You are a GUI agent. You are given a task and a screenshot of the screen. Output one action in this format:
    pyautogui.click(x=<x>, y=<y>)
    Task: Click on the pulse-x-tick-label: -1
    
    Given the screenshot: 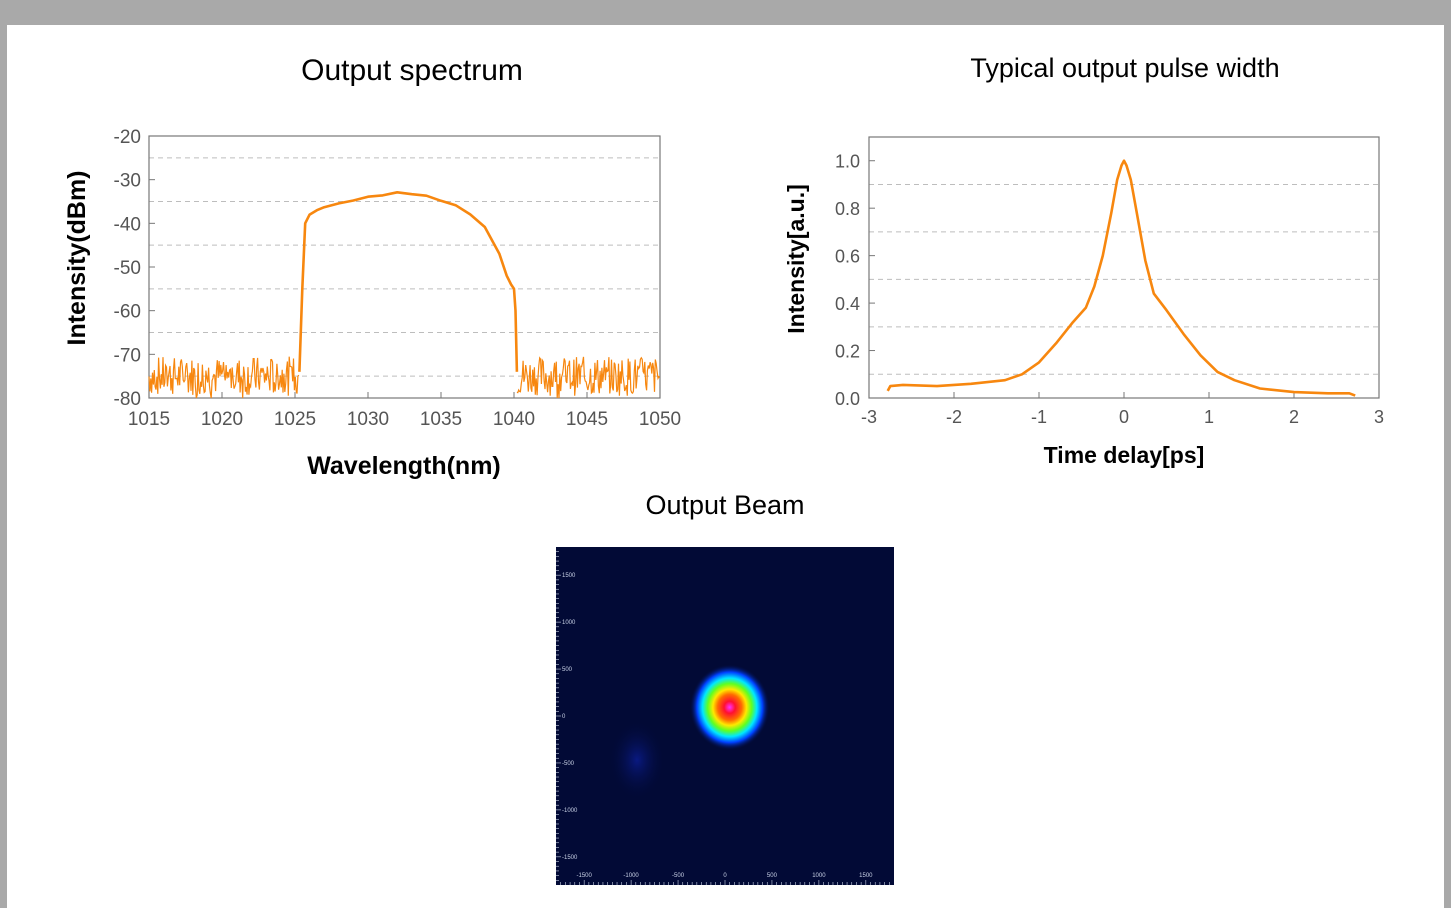 What is the action you would take?
    pyautogui.click(x=1039, y=417)
    